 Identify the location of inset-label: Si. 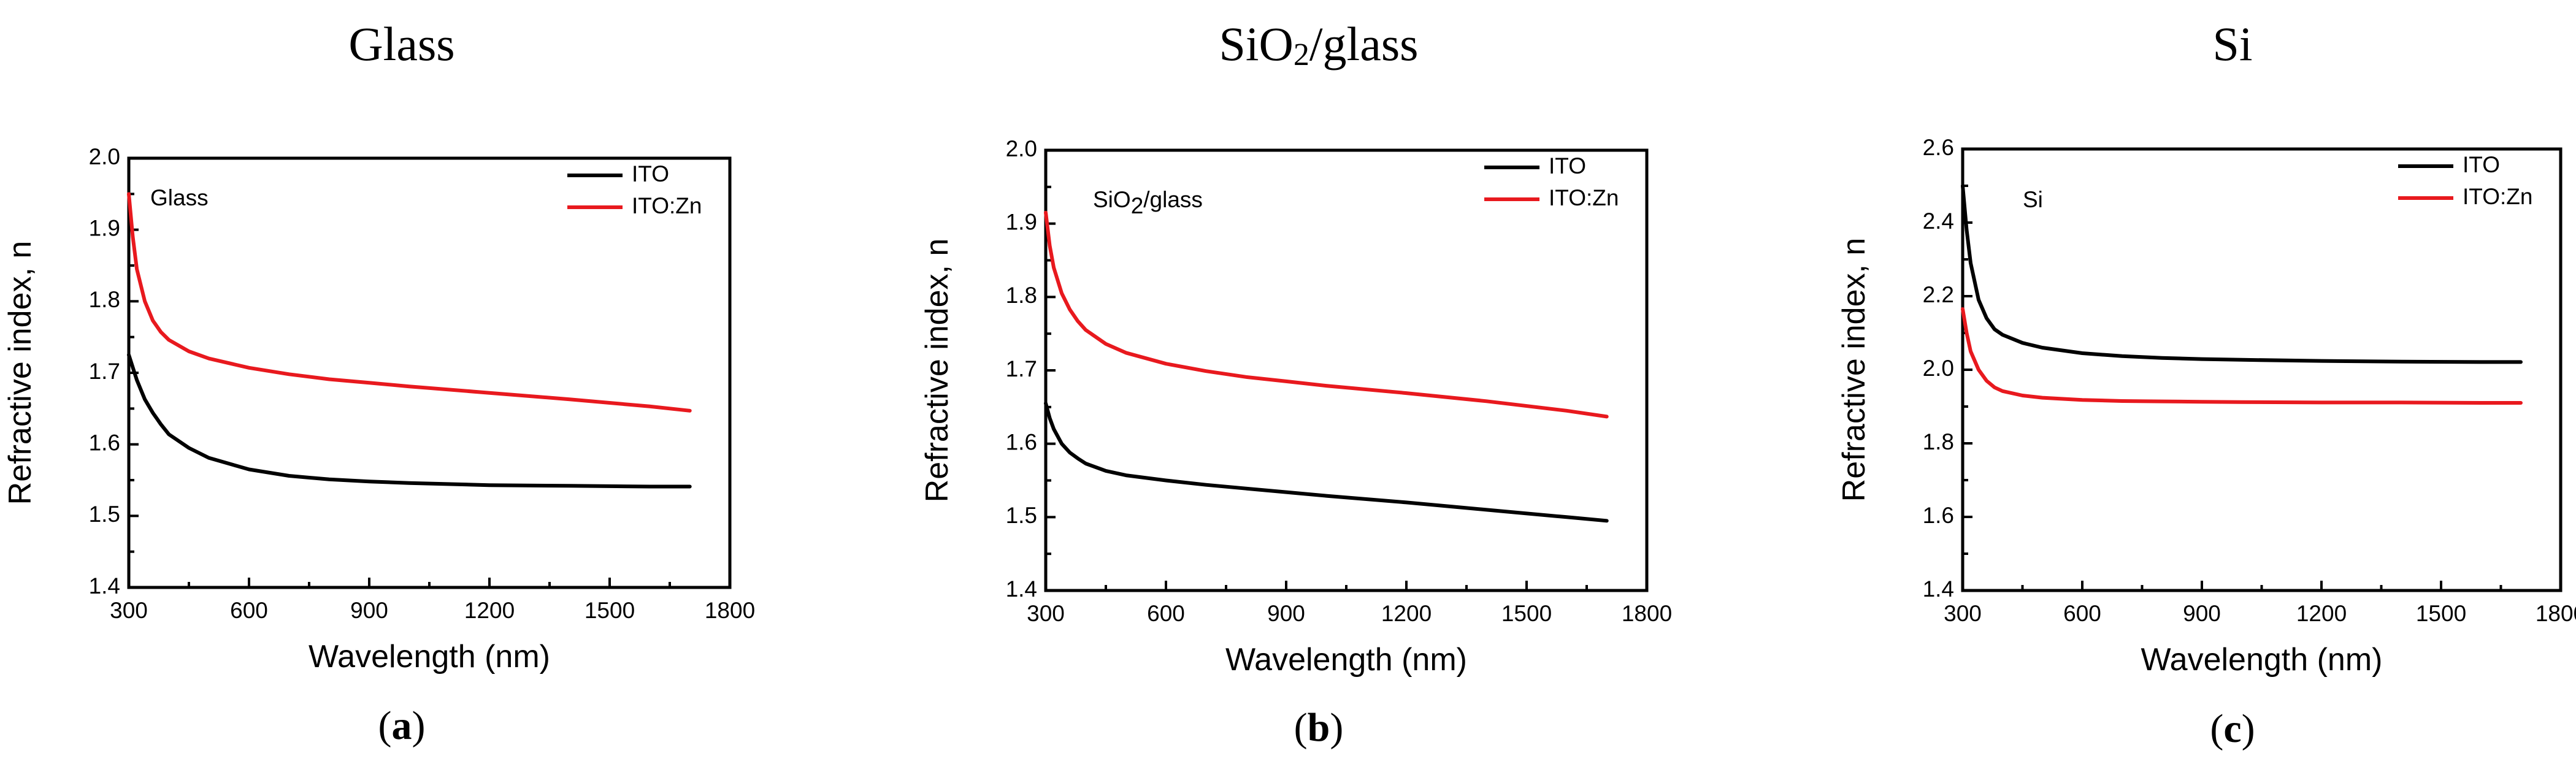
(2033, 199).